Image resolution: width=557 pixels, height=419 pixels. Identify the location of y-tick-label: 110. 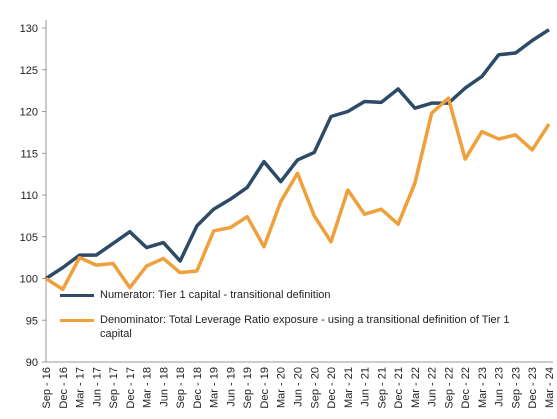
(29, 196).